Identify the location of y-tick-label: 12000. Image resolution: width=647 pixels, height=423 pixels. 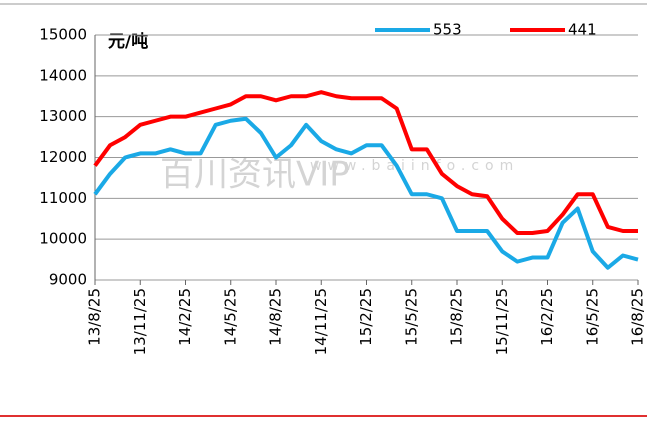
(63, 157).